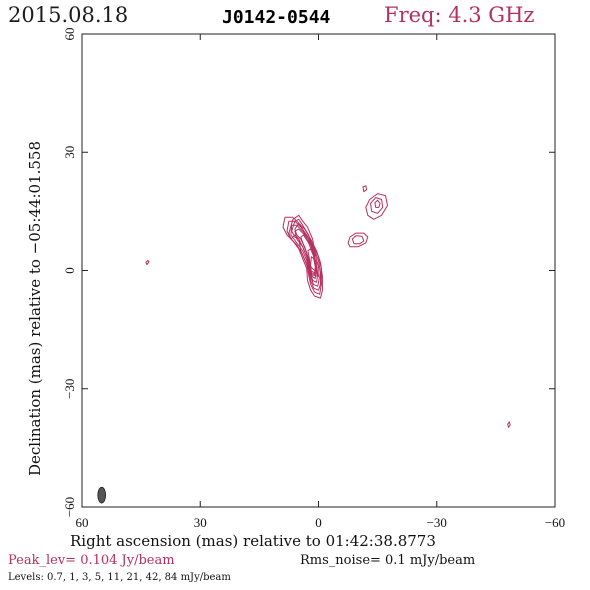 The image size is (590, 590). What do you see at coordinates (68, 15) in the screenshot?
I see `observation-date: 2015.08.18` at bounding box center [68, 15].